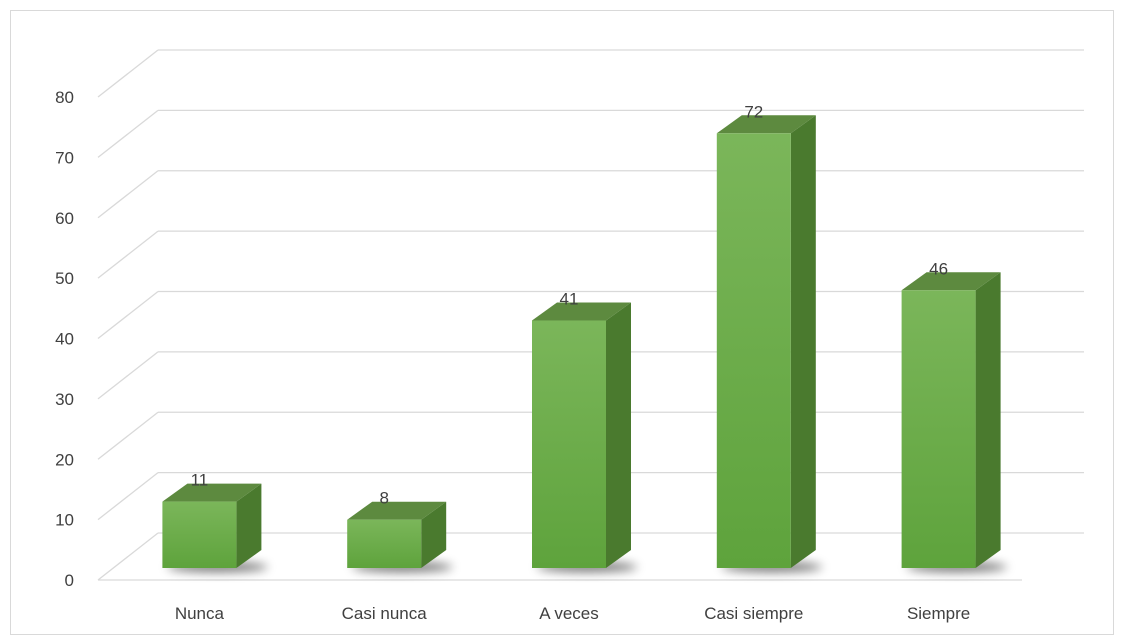 The width and height of the screenshot is (1126, 639). I want to click on floor-edge, so click(128, 556).